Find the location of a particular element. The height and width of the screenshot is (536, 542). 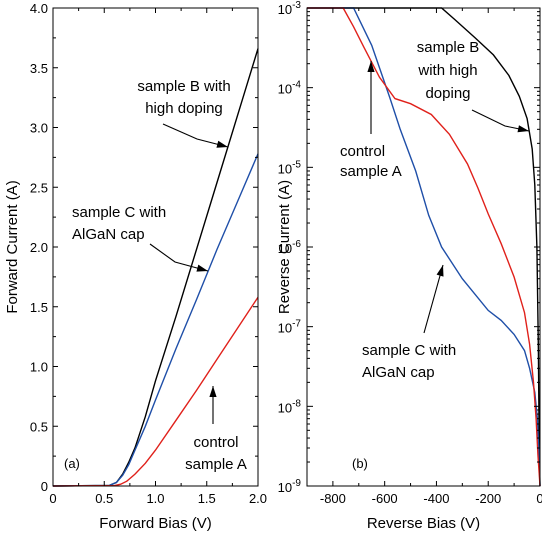

panel-a-arrow-sample-b-head is located at coordinates (222, 144).